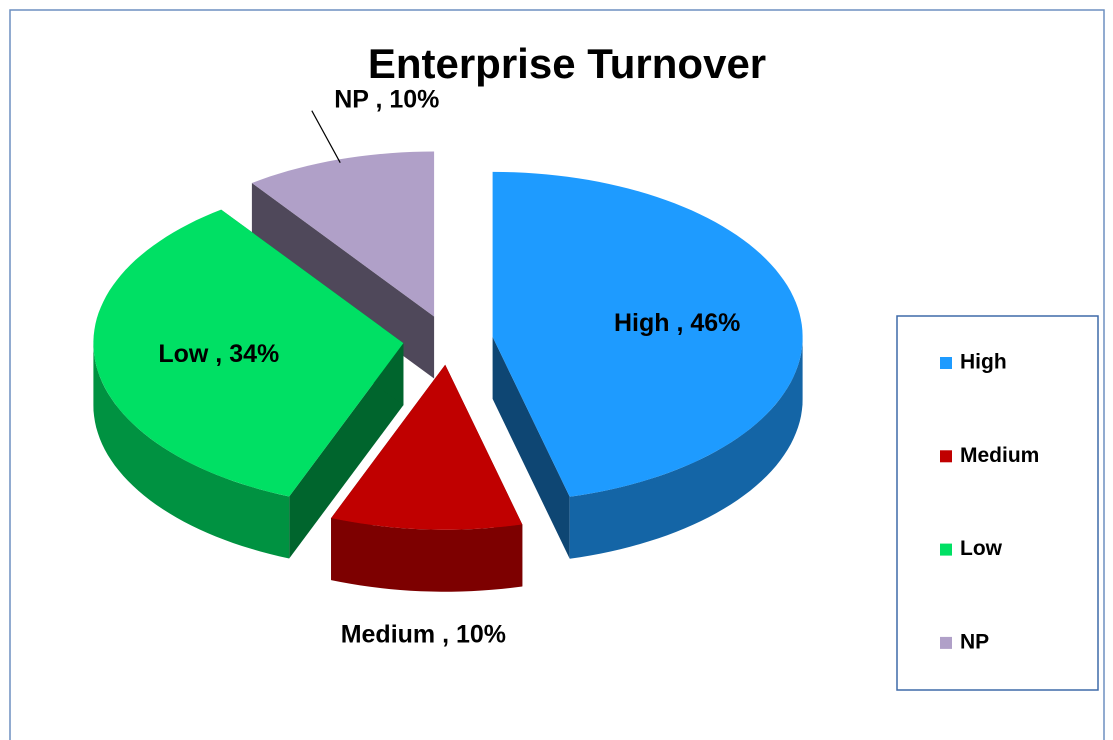 The image size is (1113, 740). What do you see at coordinates (326, 136) in the screenshot?
I see `leader-line` at bounding box center [326, 136].